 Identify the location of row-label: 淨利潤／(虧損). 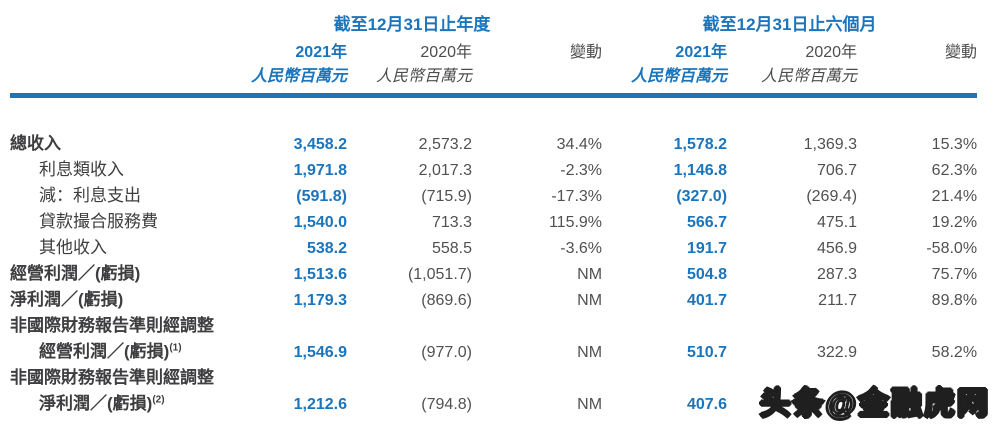
(67, 299).